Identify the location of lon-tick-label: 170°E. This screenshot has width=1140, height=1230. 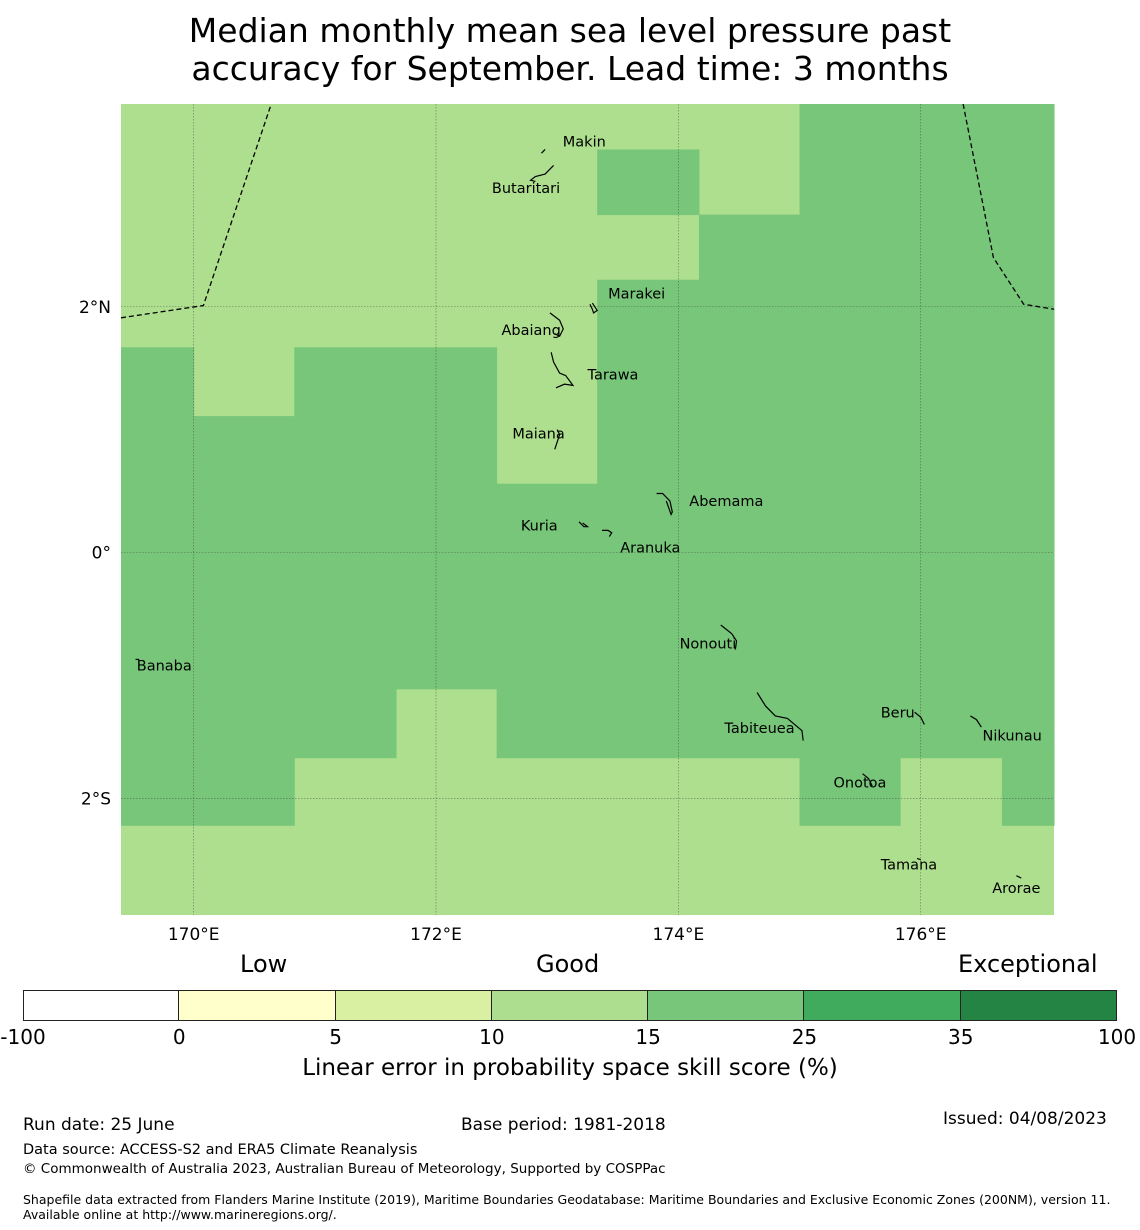
(194, 935).